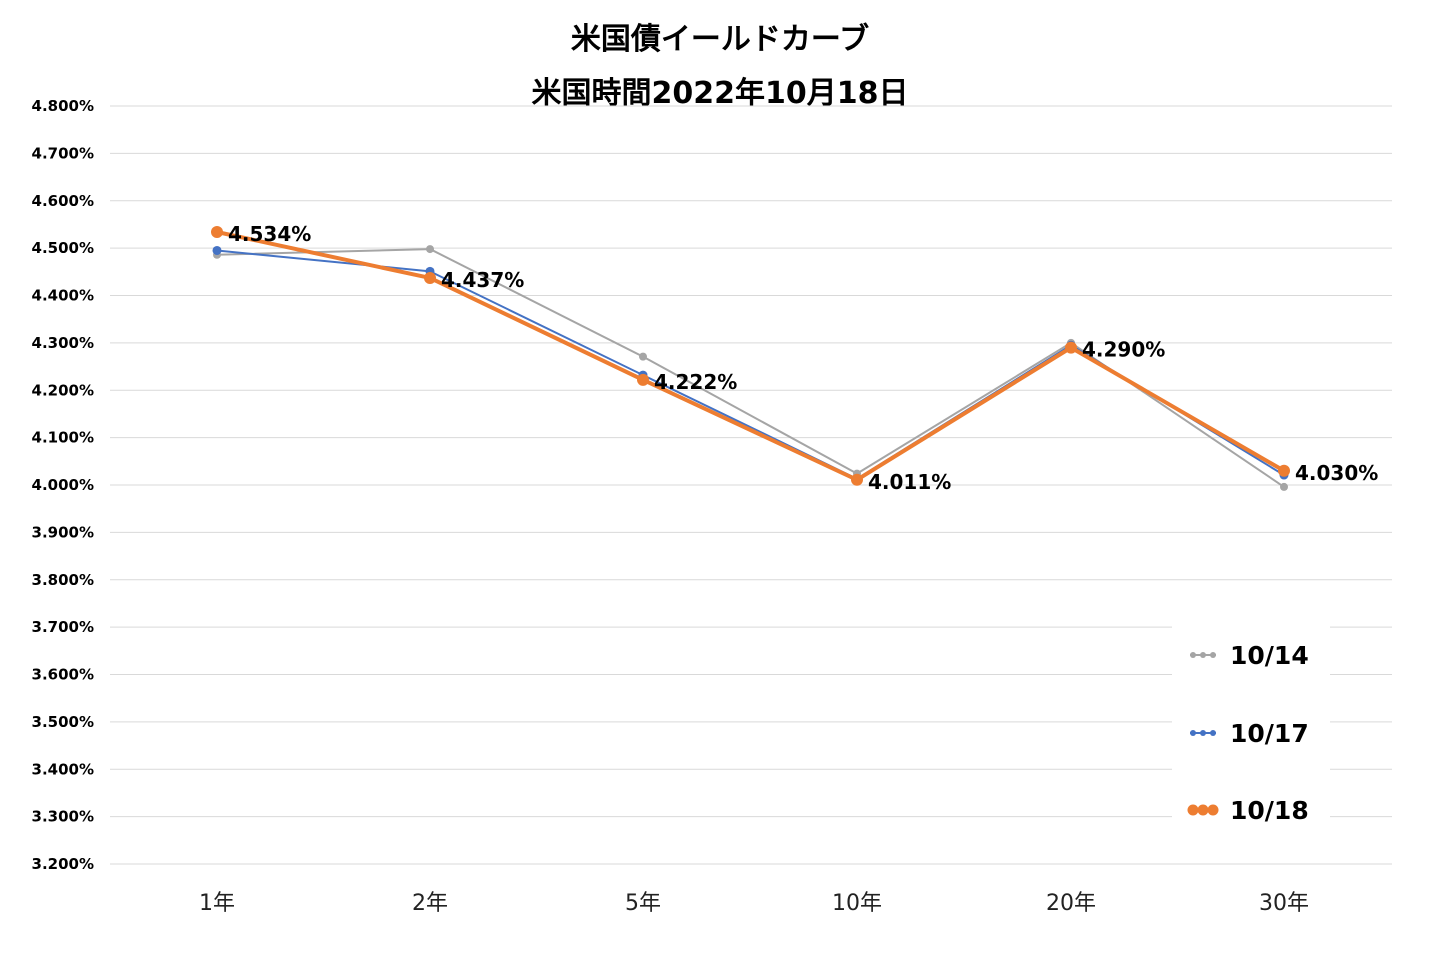 The image size is (1440, 965). I want to click on y-tick-label: 4.000%, so click(63, 485).